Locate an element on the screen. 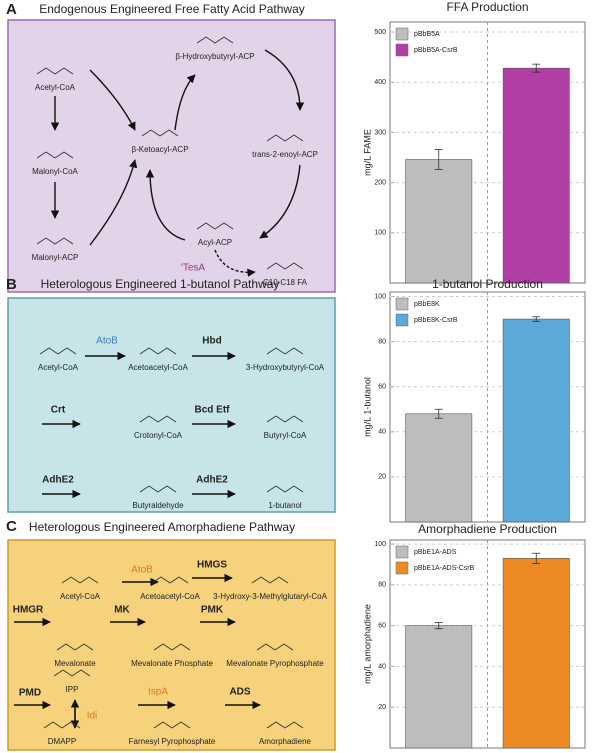 The image size is (600, 753). enzyme-label: MK is located at coordinates (122, 610).